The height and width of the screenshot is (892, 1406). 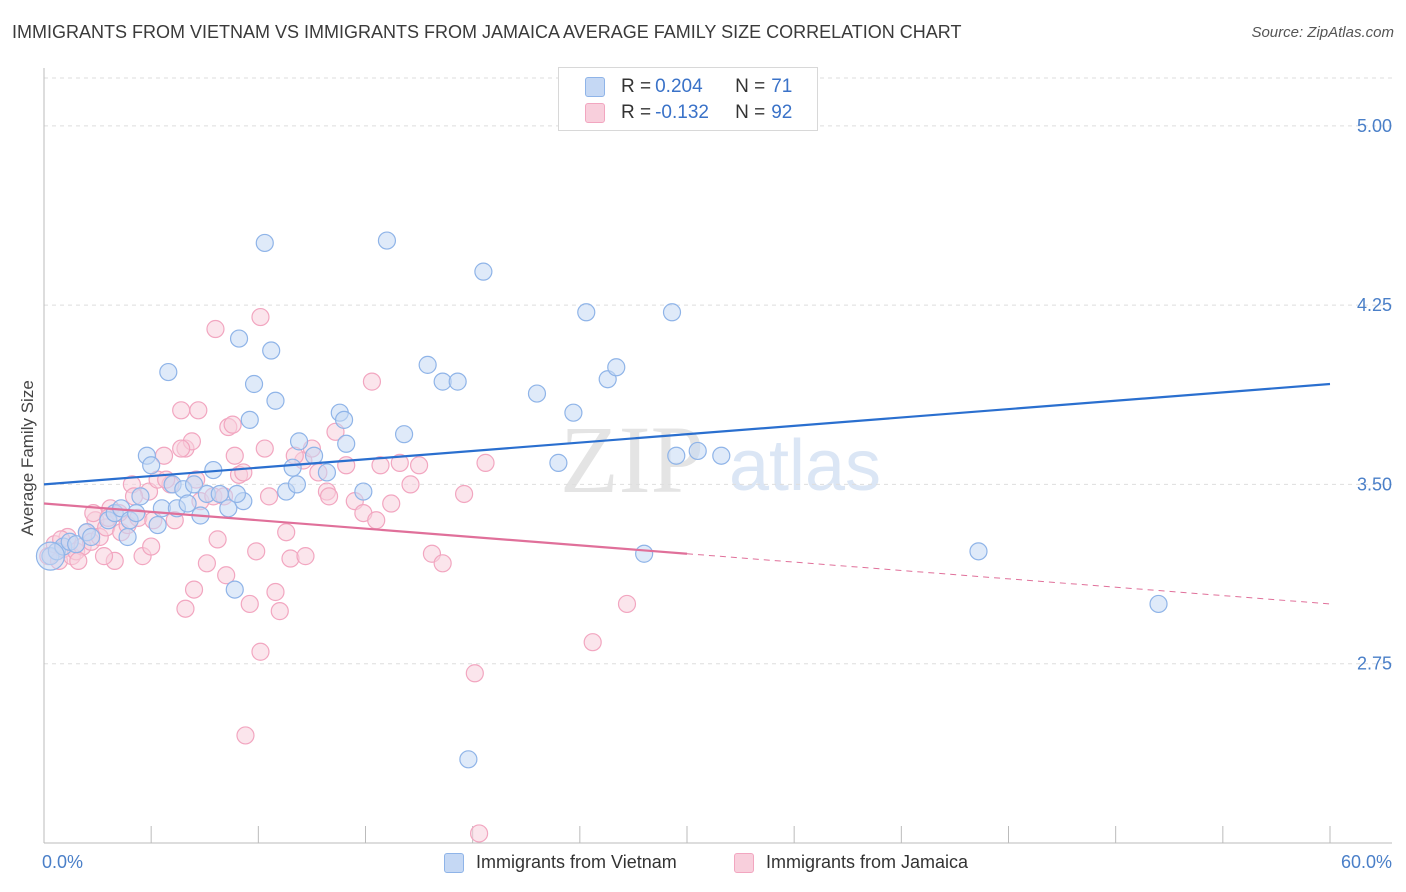 What do you see at coordinates (1366, 862) in the screenshot?
I see `x-tick-max: 60.0%` at bounding box center [1366, 862].